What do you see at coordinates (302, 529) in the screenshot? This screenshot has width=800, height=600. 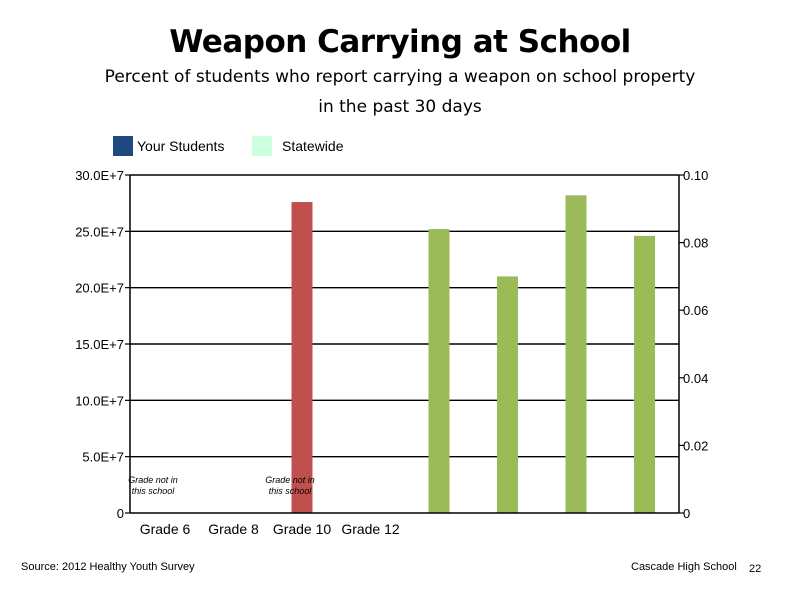 I see `x-tick-label: Grade 10` at bounding box center [302, 529].